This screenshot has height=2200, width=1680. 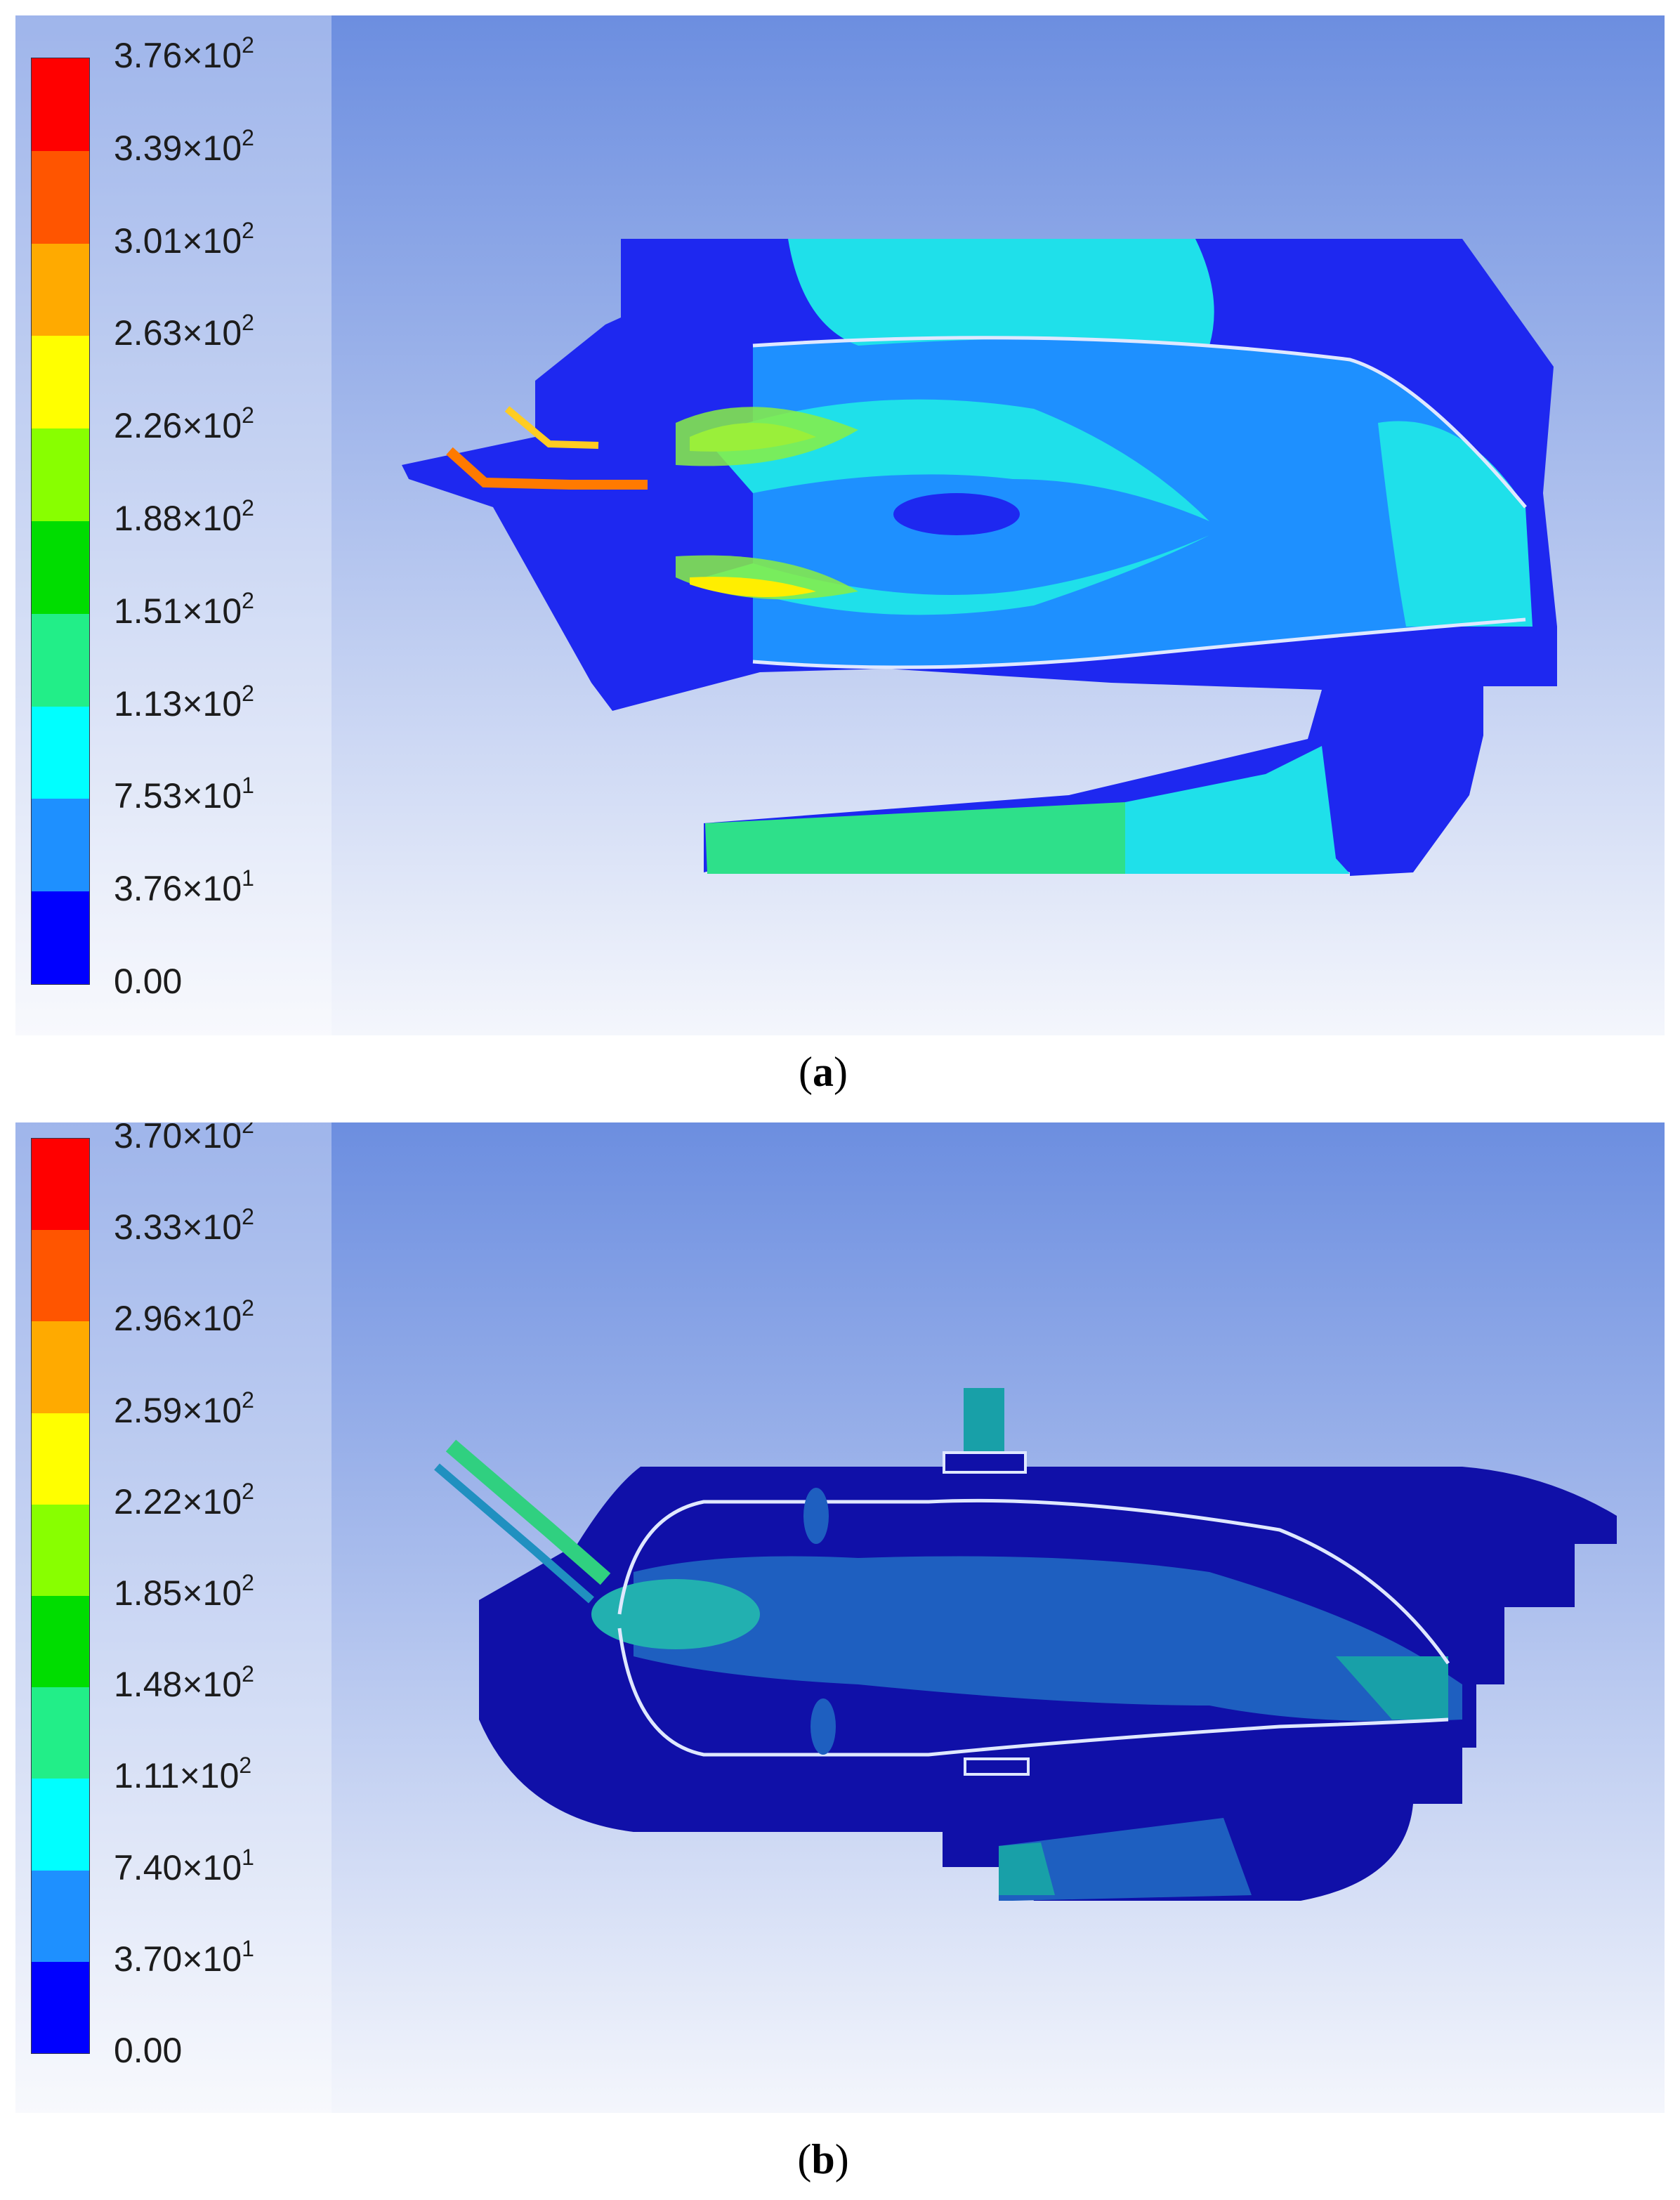 I want to click on tick-label: 3.76×10¹, so click(x=184, y=888).